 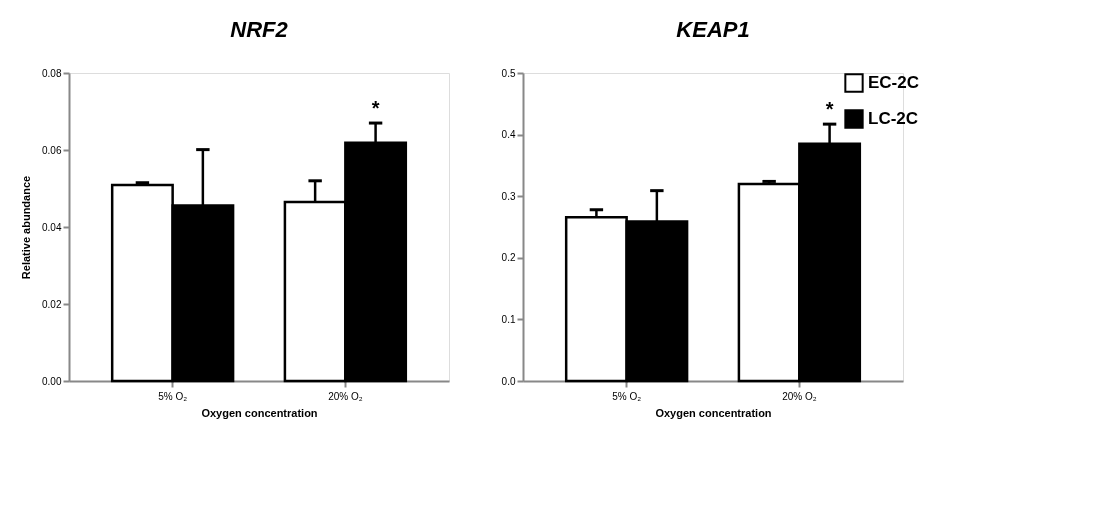 What do you see at coordinates (52, 73) in the screenshot?
I see `y-tick-label: 0.08` at bounding box center [52, 73].